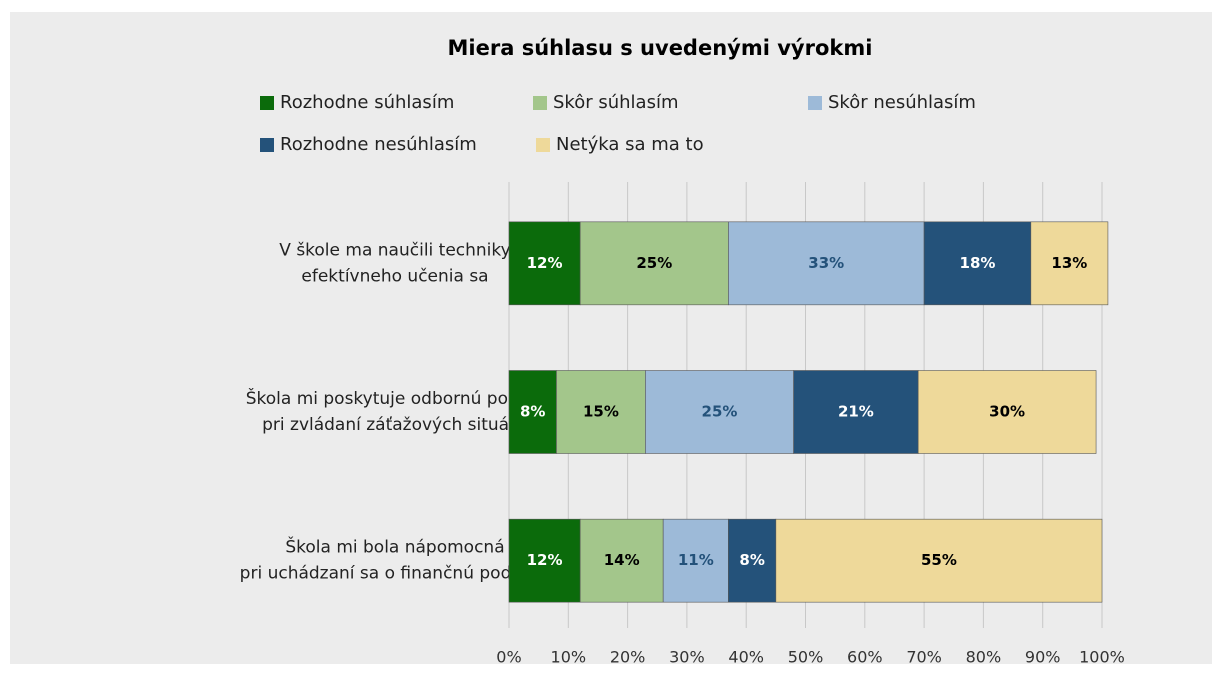  I want to click on category-label: pri zvládaní záťažových situácií, so click(395, 425).